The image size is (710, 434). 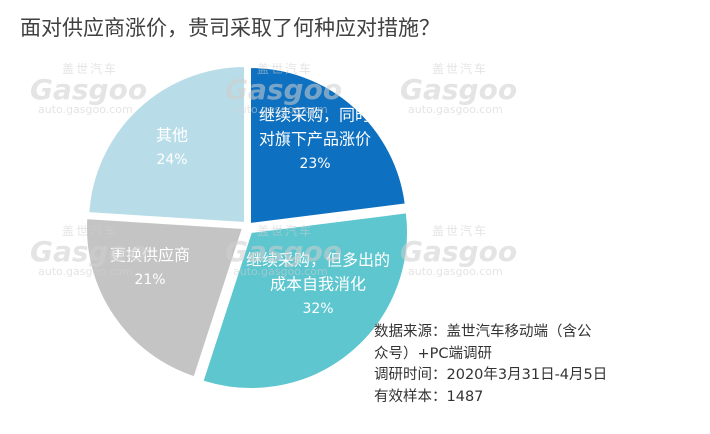 I want to click on slice-category-label: 成本自我消化, so click(x=318, y=284).